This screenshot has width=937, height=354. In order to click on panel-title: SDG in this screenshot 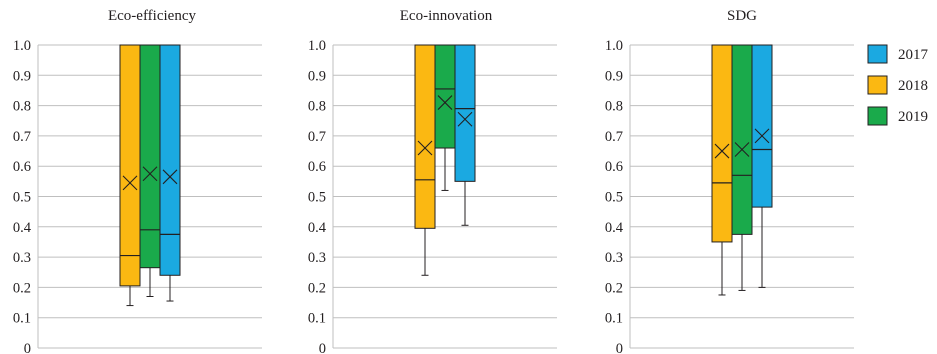, I will do `click(742, 16)`.